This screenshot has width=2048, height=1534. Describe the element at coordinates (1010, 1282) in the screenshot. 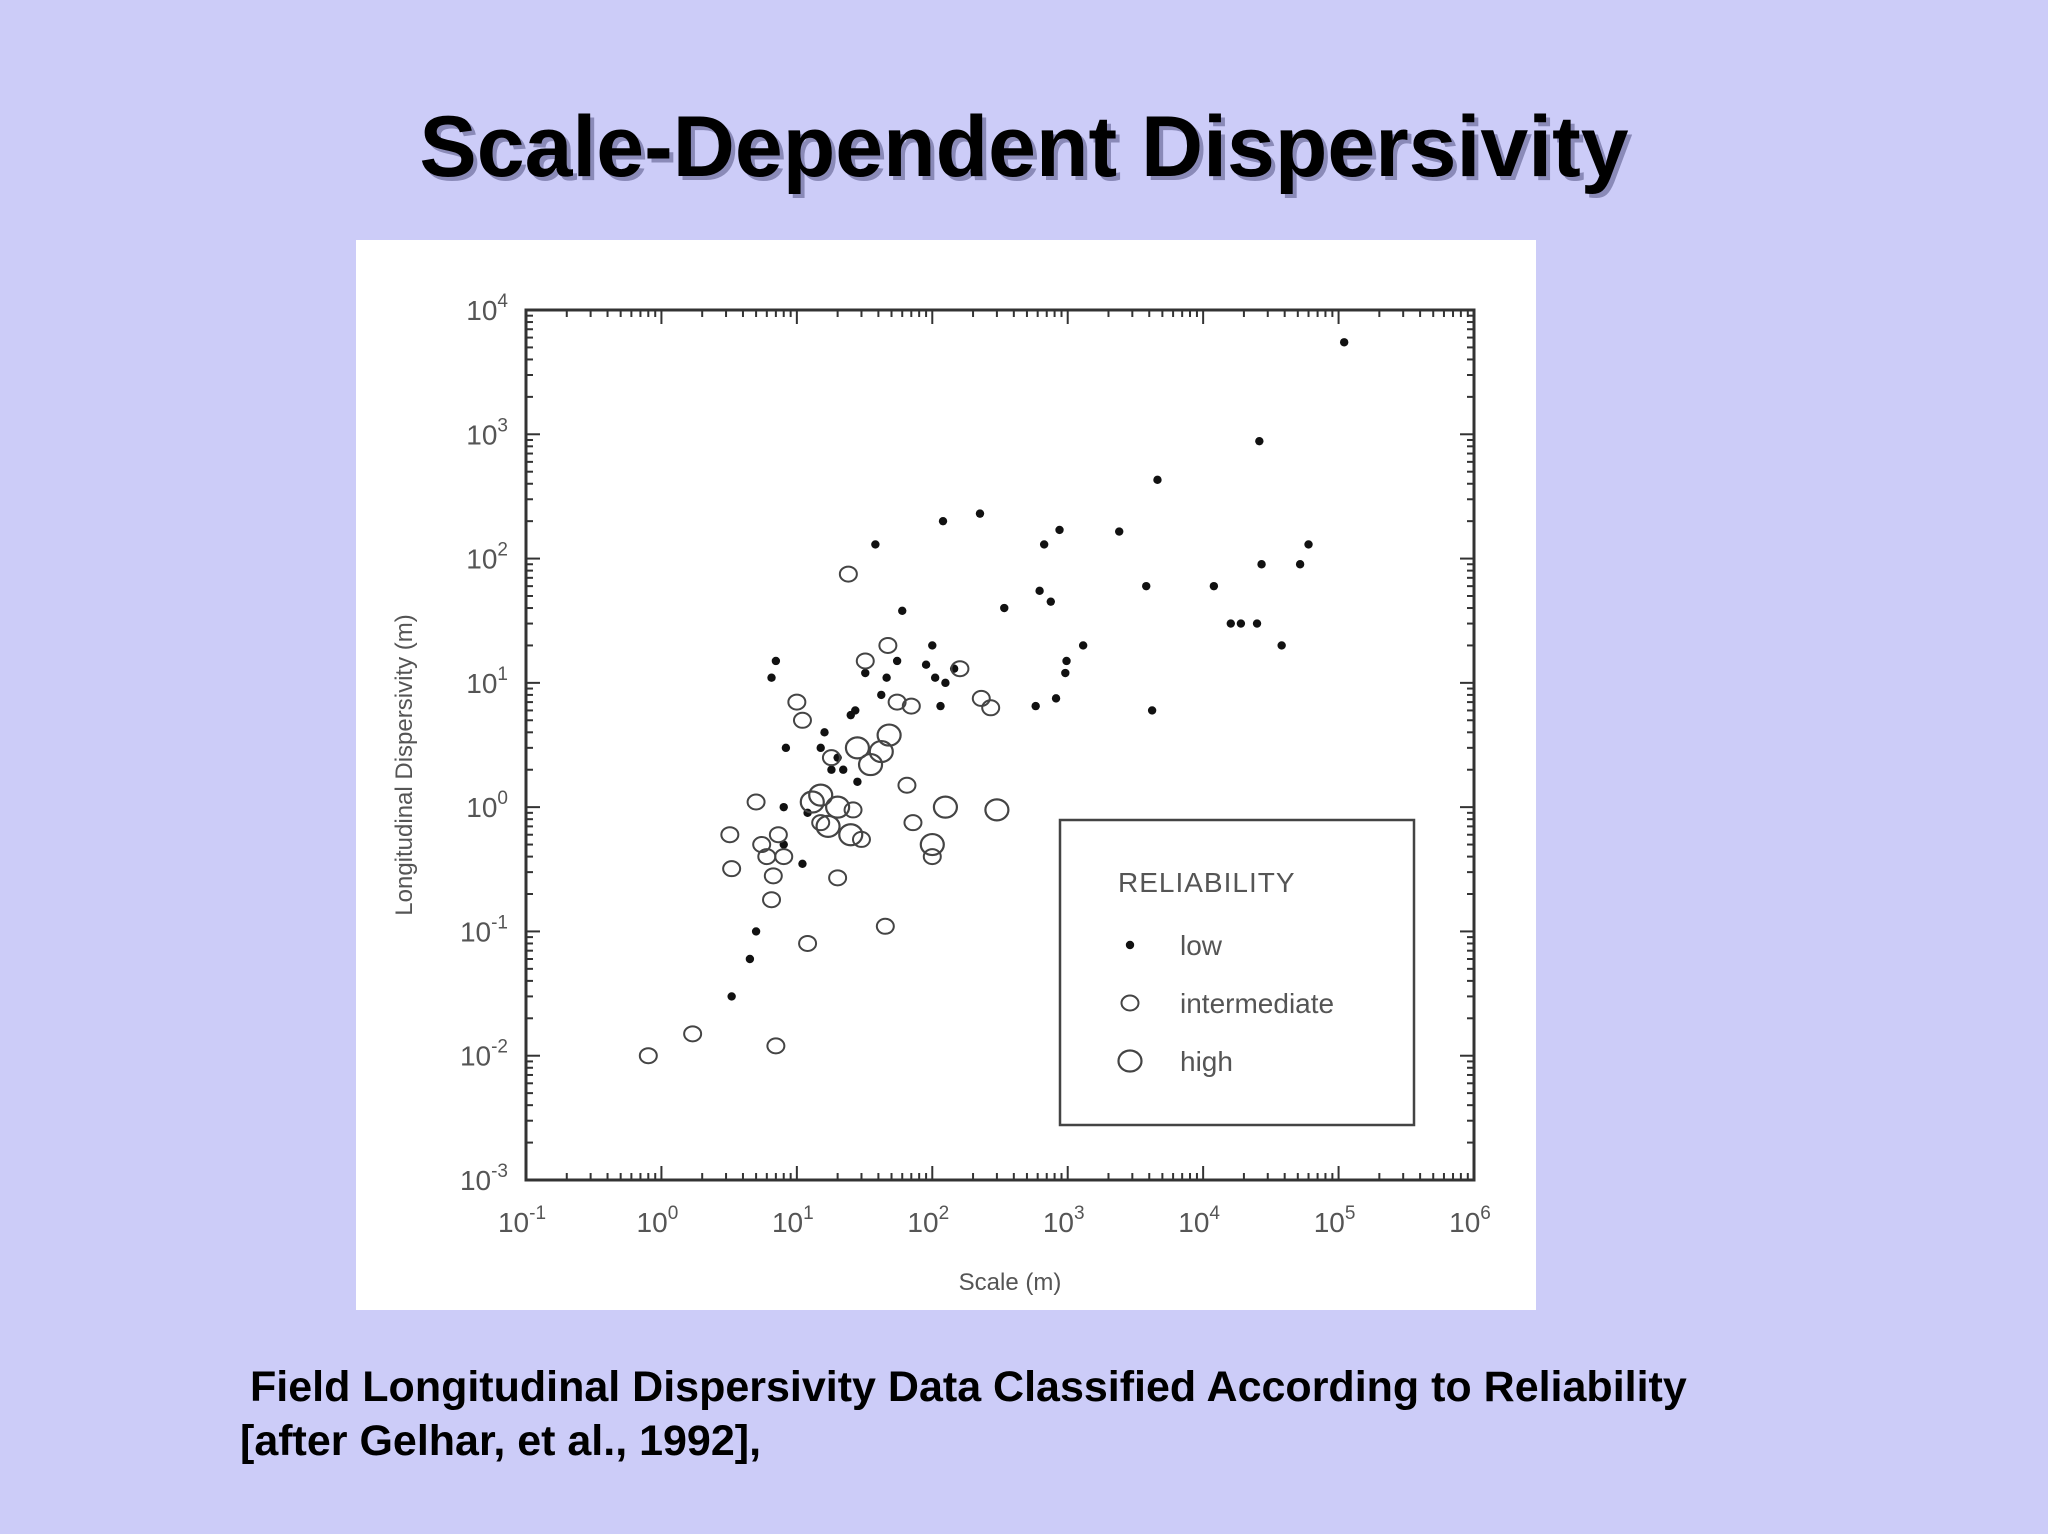

I see `x-axis-label: Scale (m)` at that location.